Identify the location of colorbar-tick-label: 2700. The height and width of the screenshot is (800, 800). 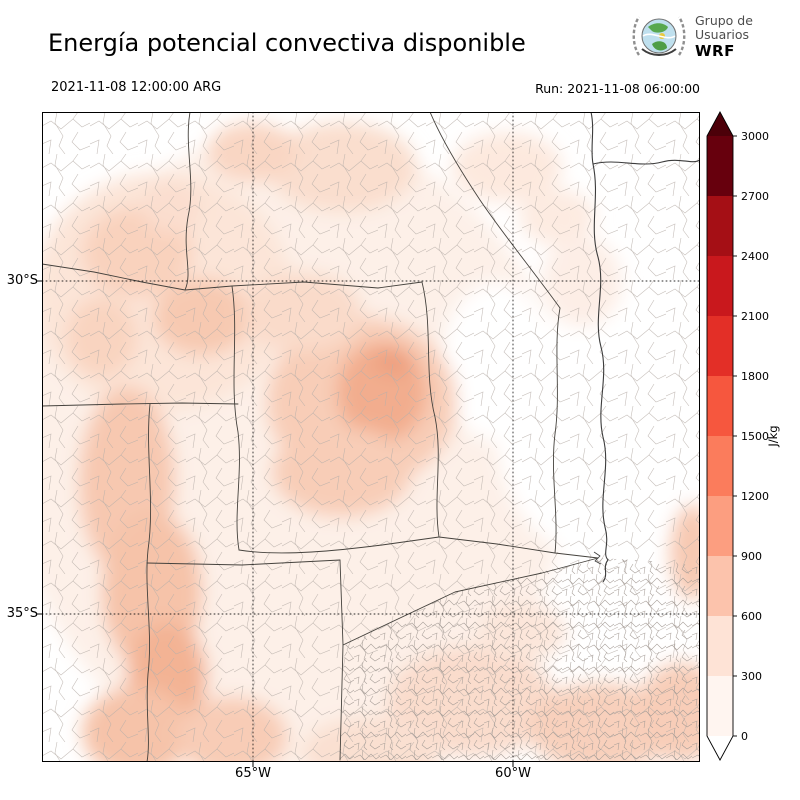
(755, 196).